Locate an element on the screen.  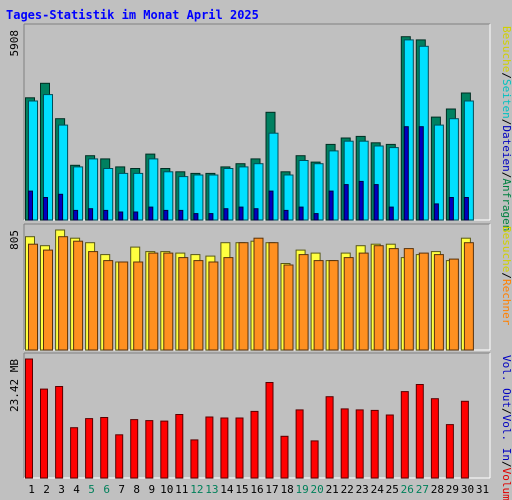
panel-requests-legend-item-1: / is located at coordinates (506, 175).